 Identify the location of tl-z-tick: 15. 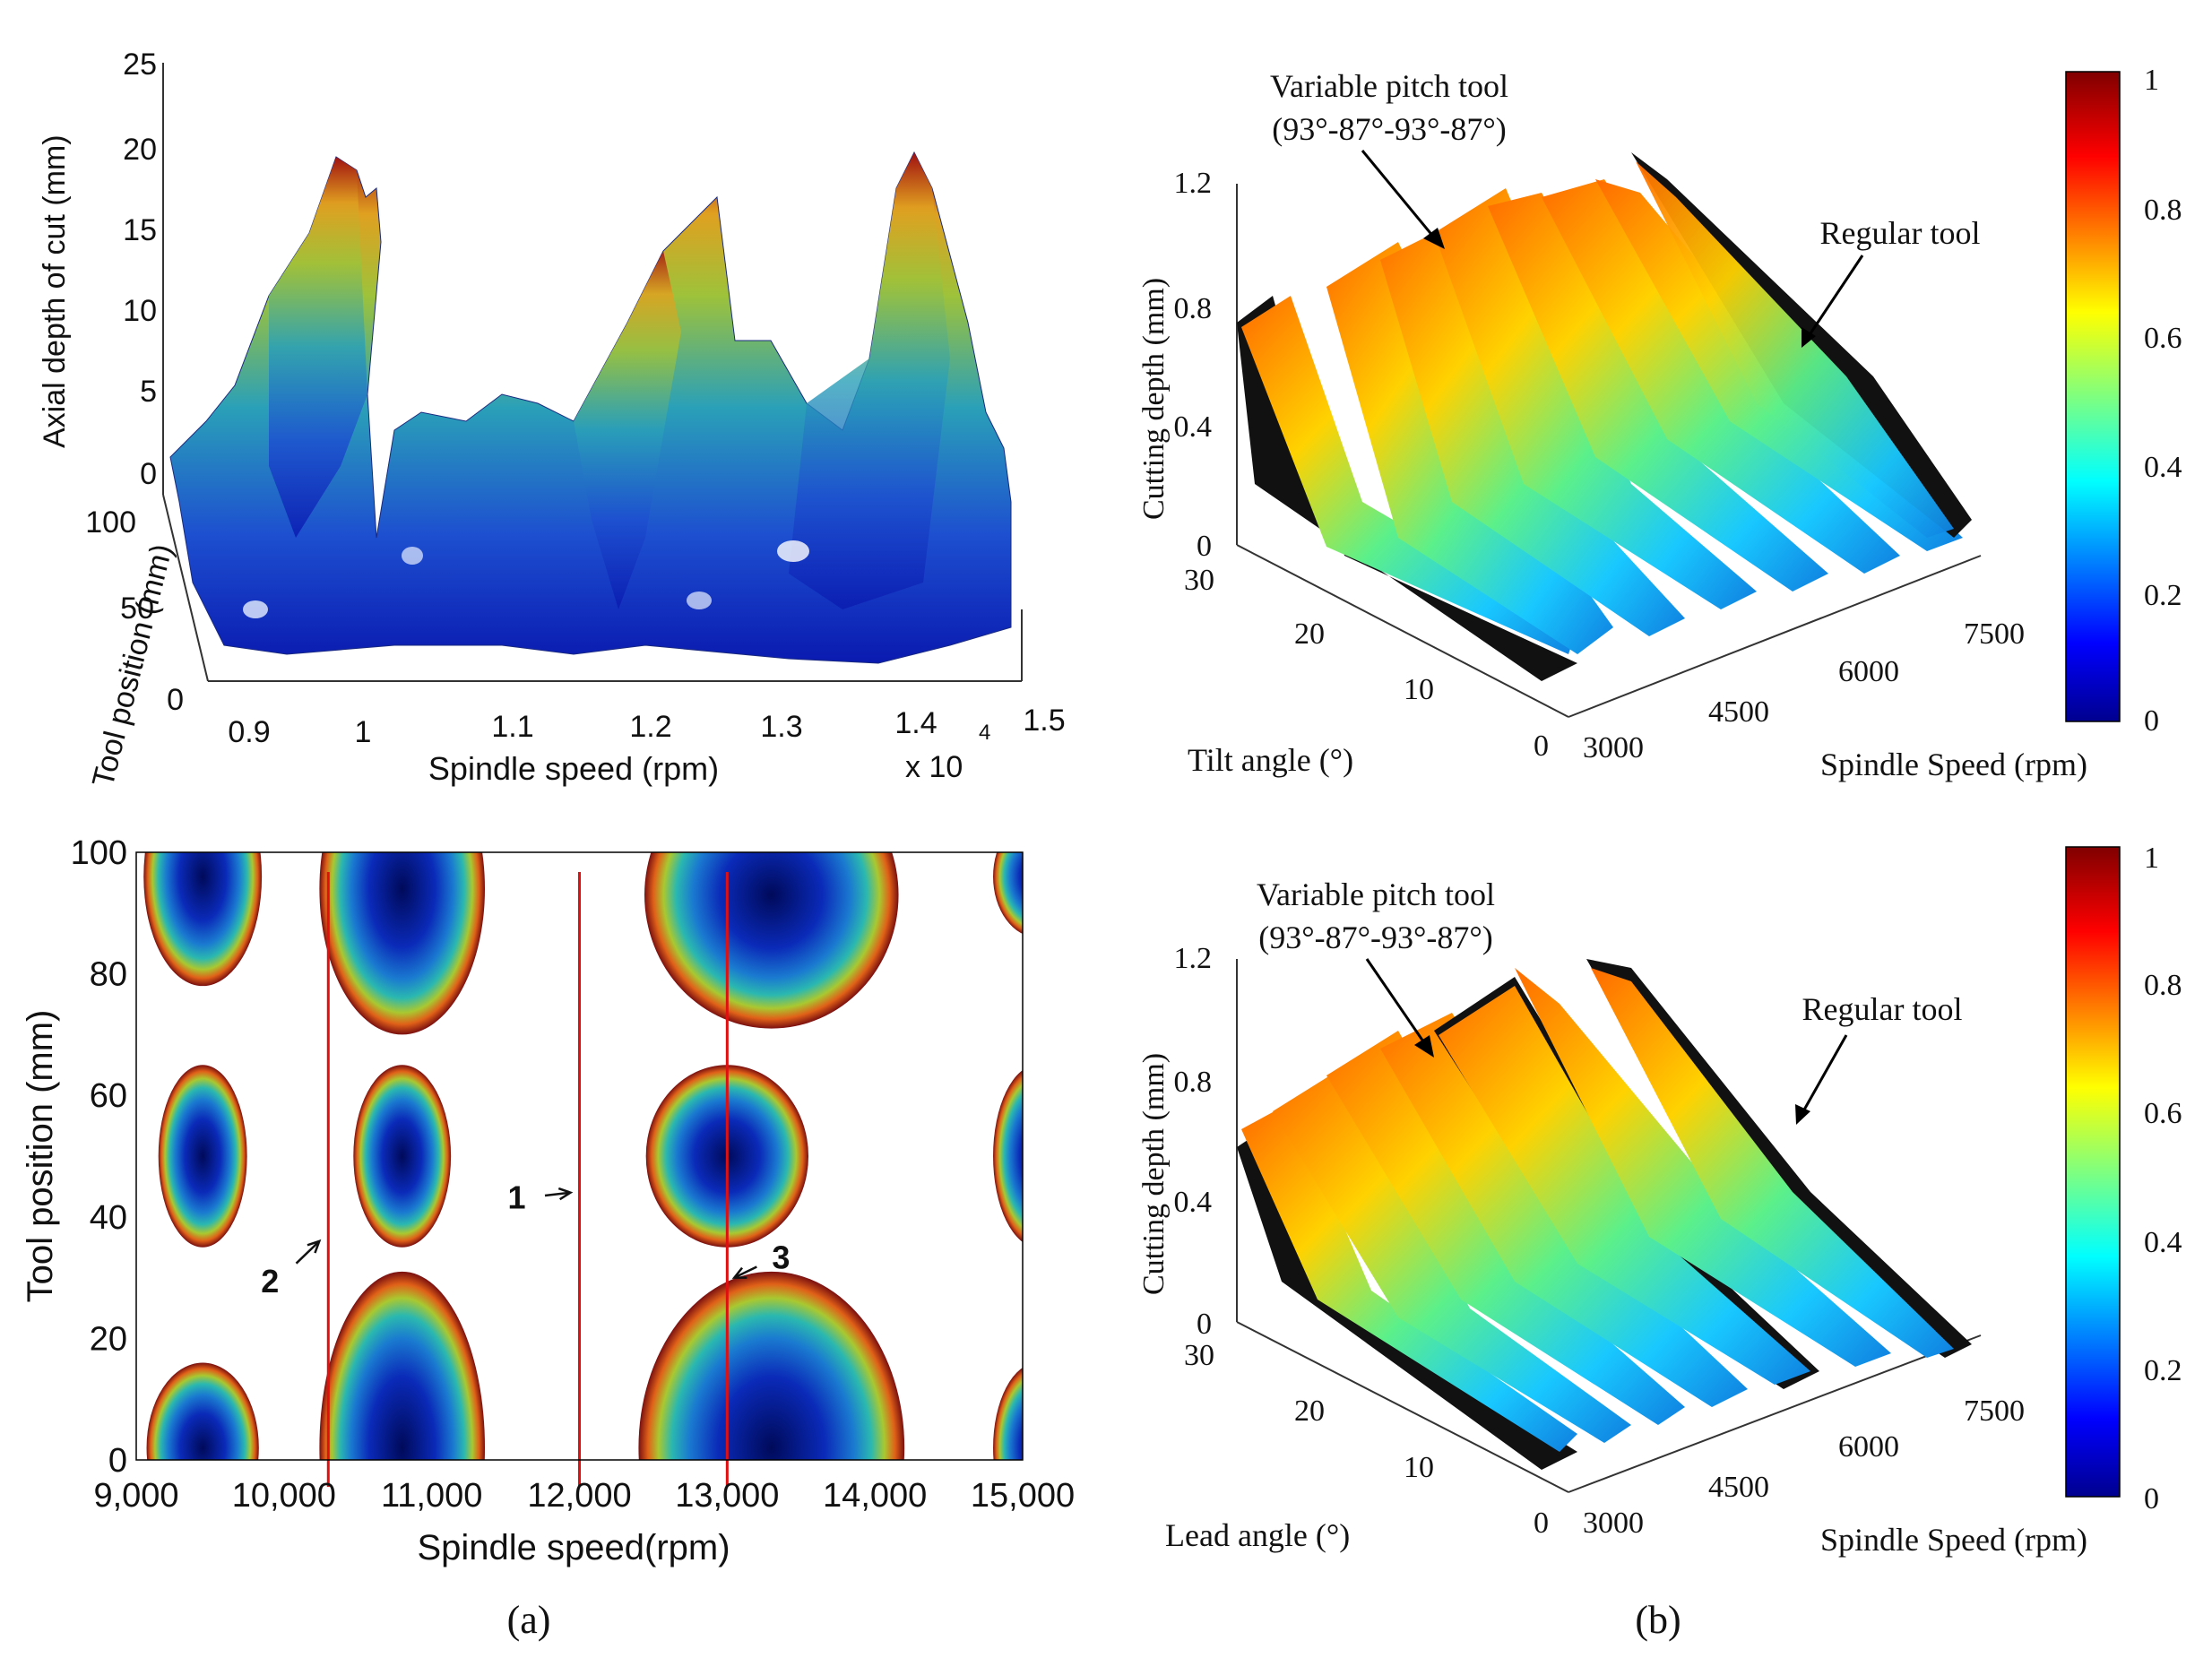
(140, 230).